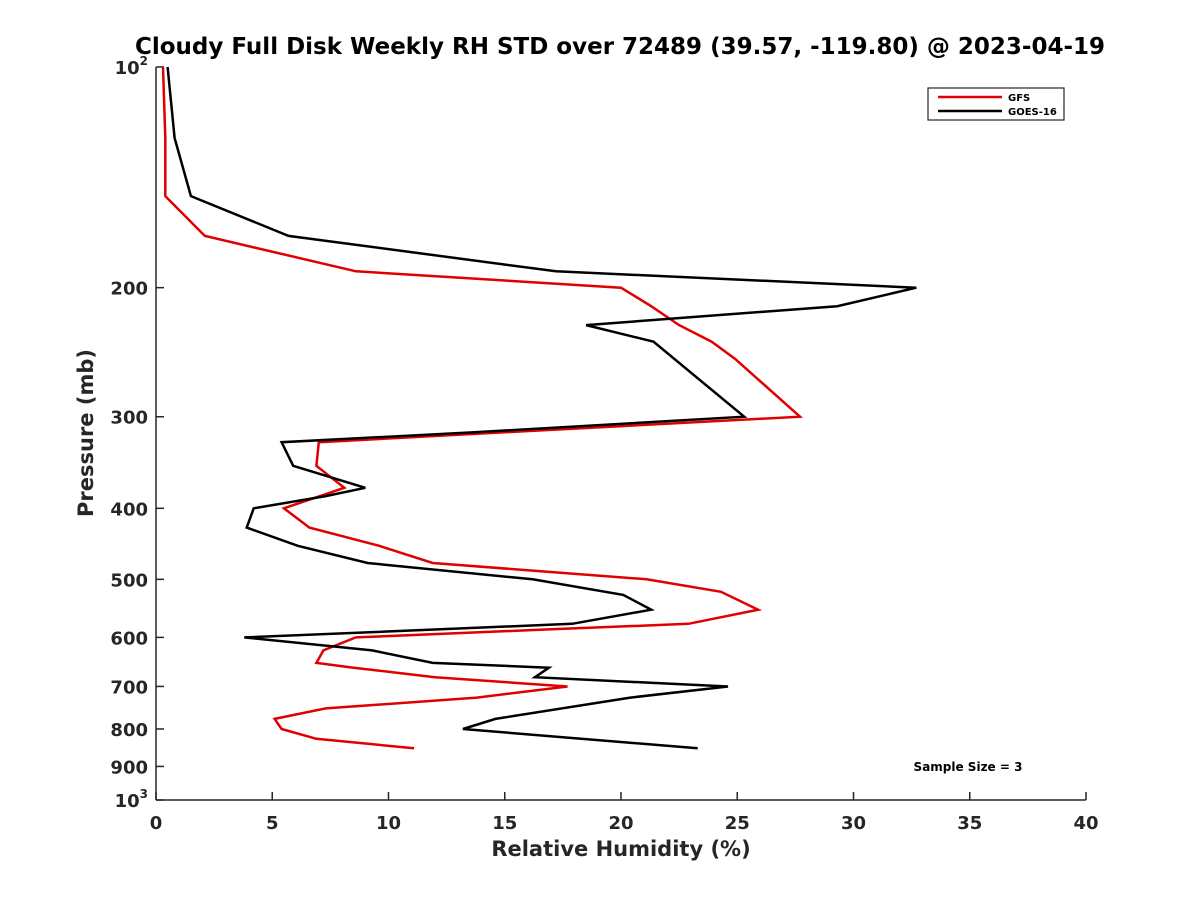  I want to click on x-tick-label: 30, so click(853, 823).